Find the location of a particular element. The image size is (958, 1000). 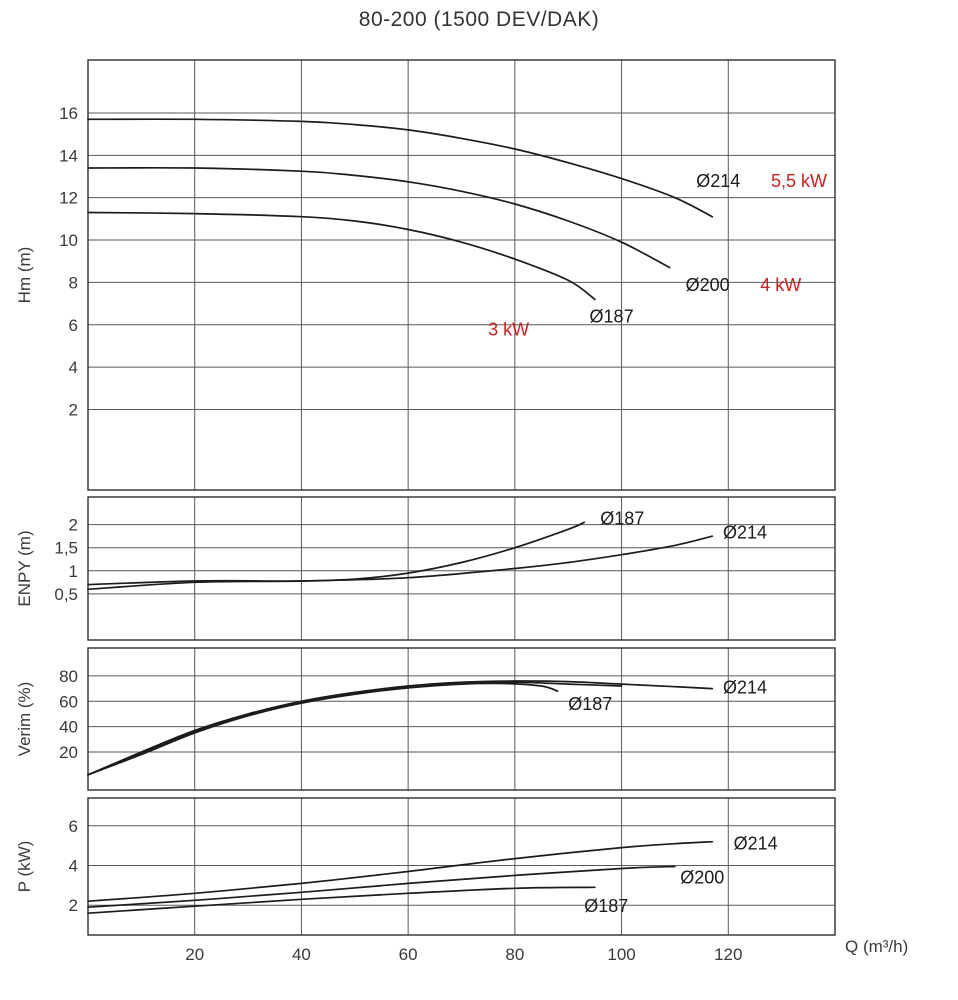

y-tick-label: 1,5 is located at coordinates (66, 548).